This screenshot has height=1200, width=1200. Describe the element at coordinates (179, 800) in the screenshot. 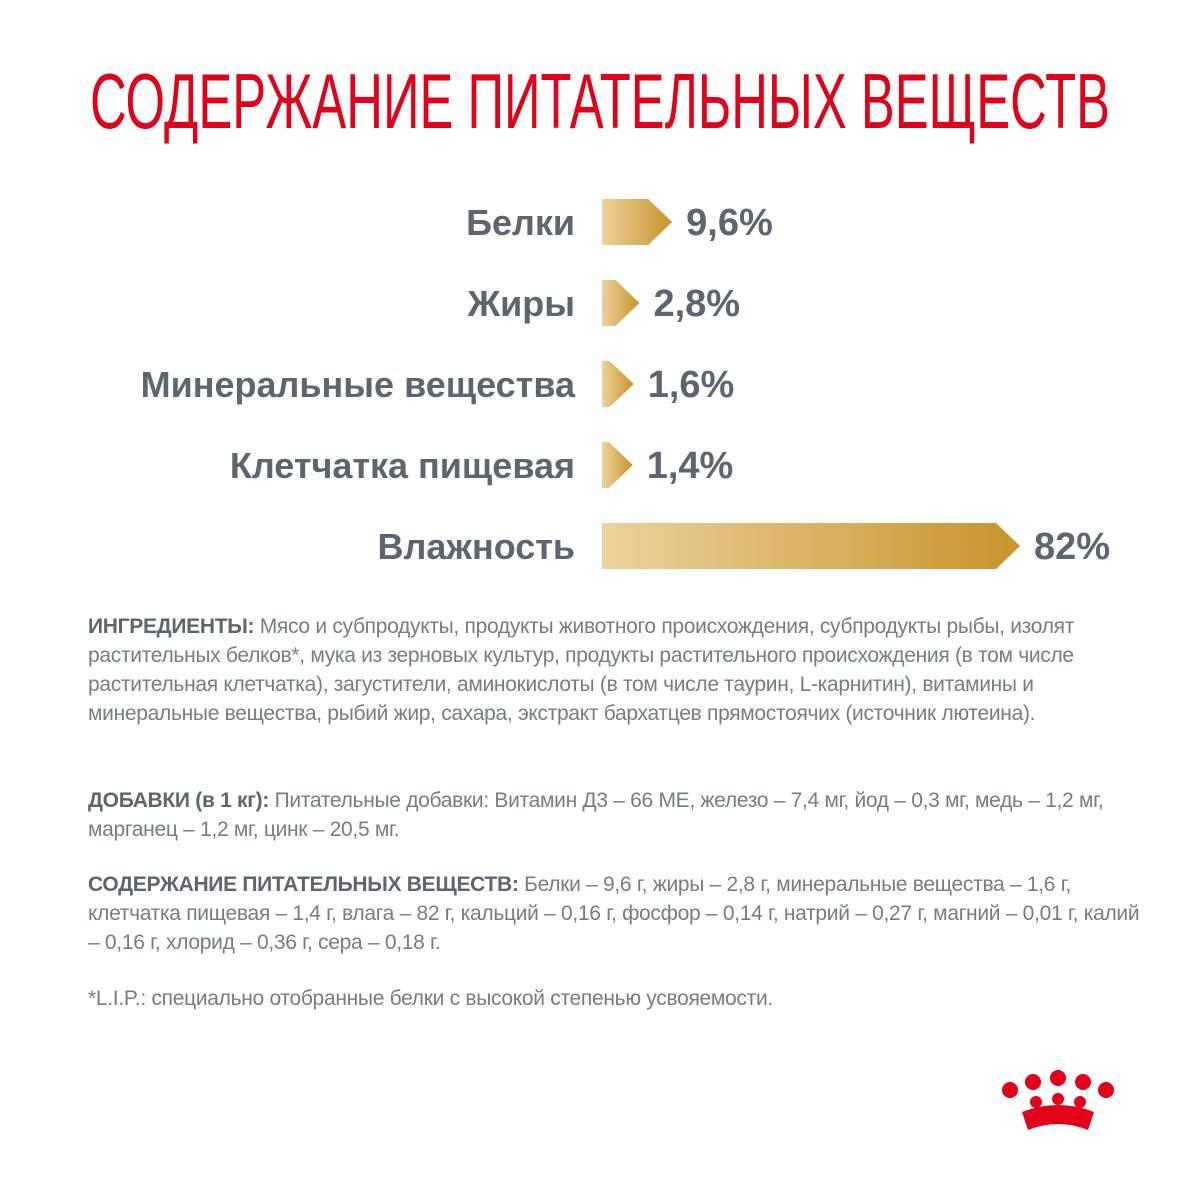

I see `heading: ДОБАВКИ (в 1 кг):` at that location.